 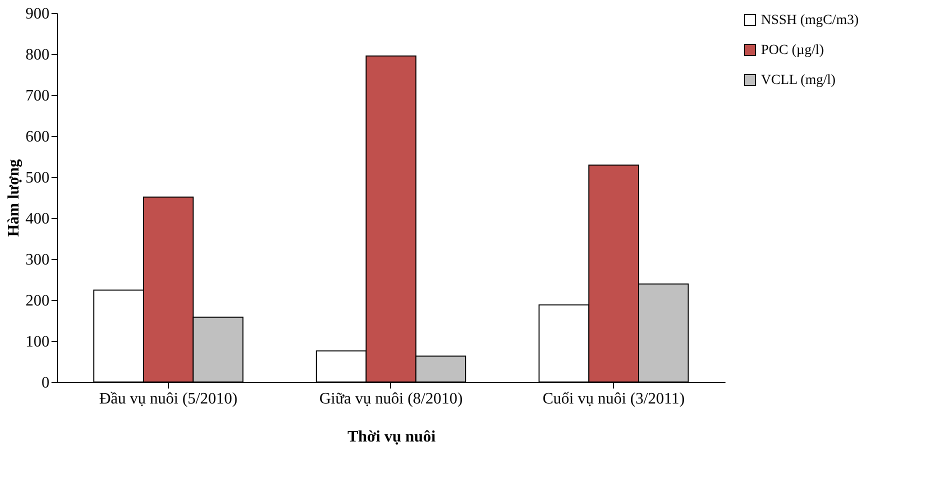 What do you see at coordinates (38, 342) in the screenshot?
I see `y-tick-label: 100` at bounding box center [38, 342].